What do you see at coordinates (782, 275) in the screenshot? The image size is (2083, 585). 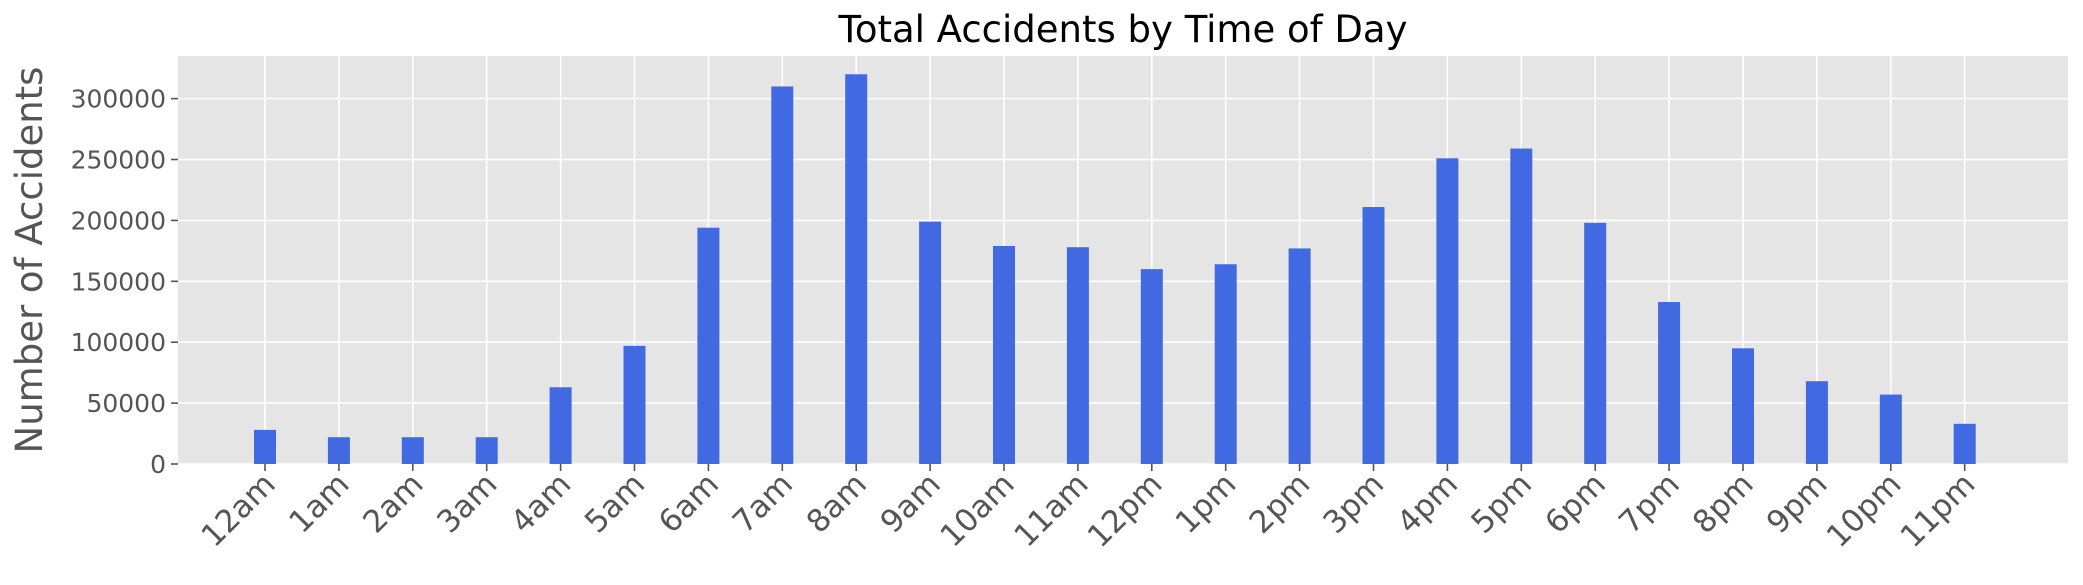 I see `bar-7am` at bounding box center [782, 275].